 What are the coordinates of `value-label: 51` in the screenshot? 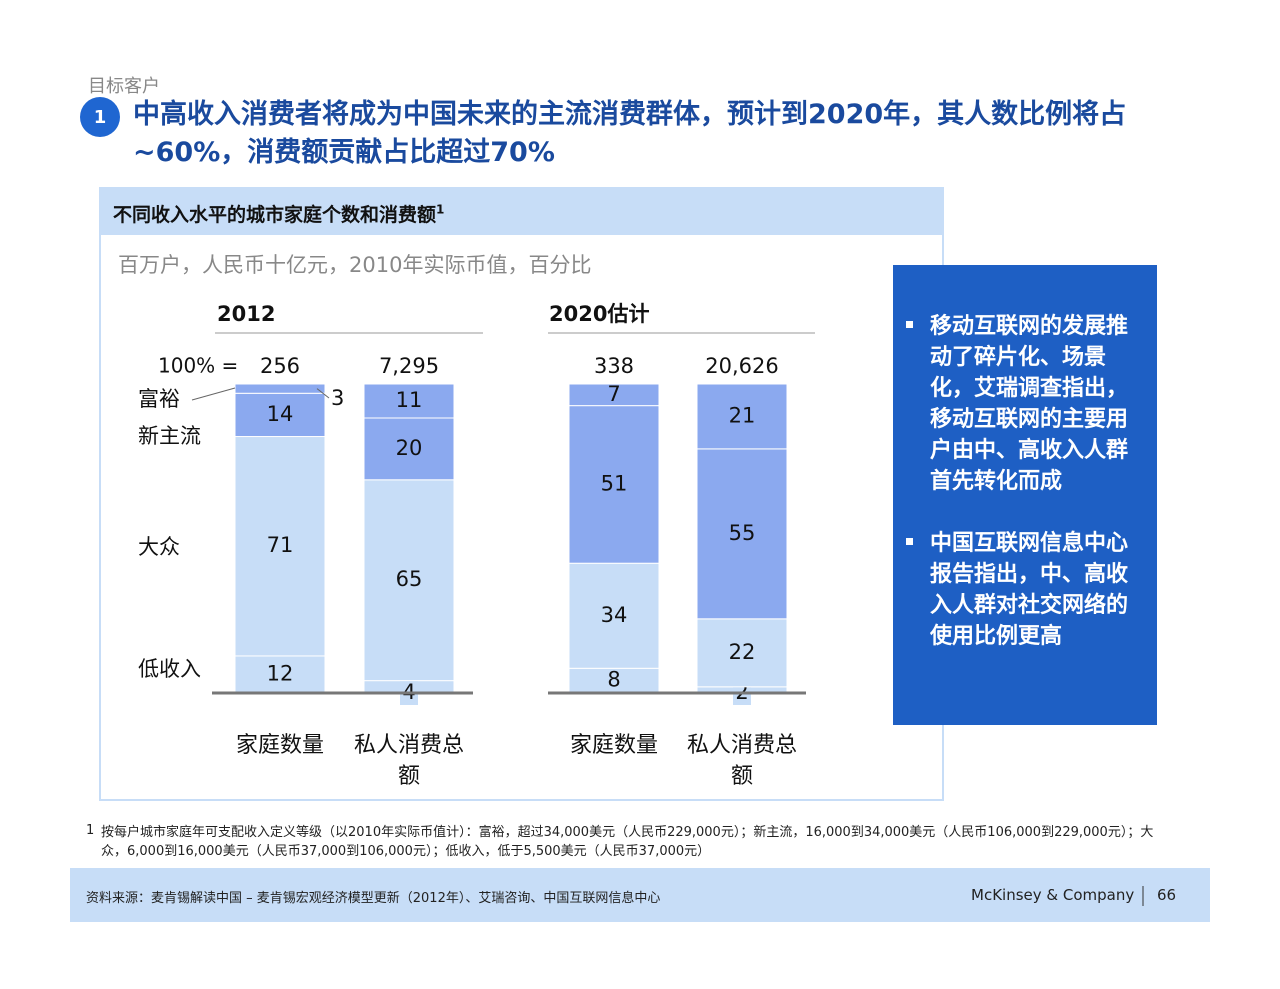 It's located at (614, 483).